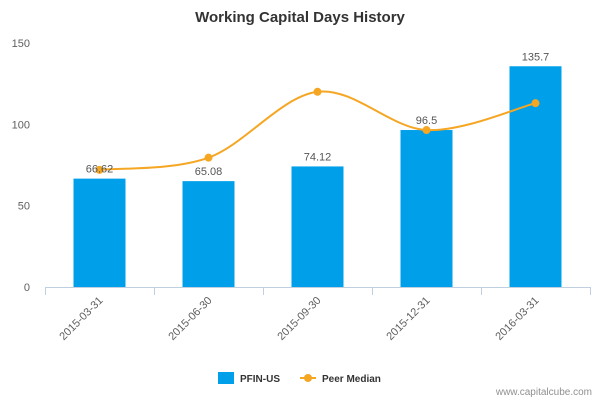  I want to click on bar-data-label: 66.62, so click(100, 170).